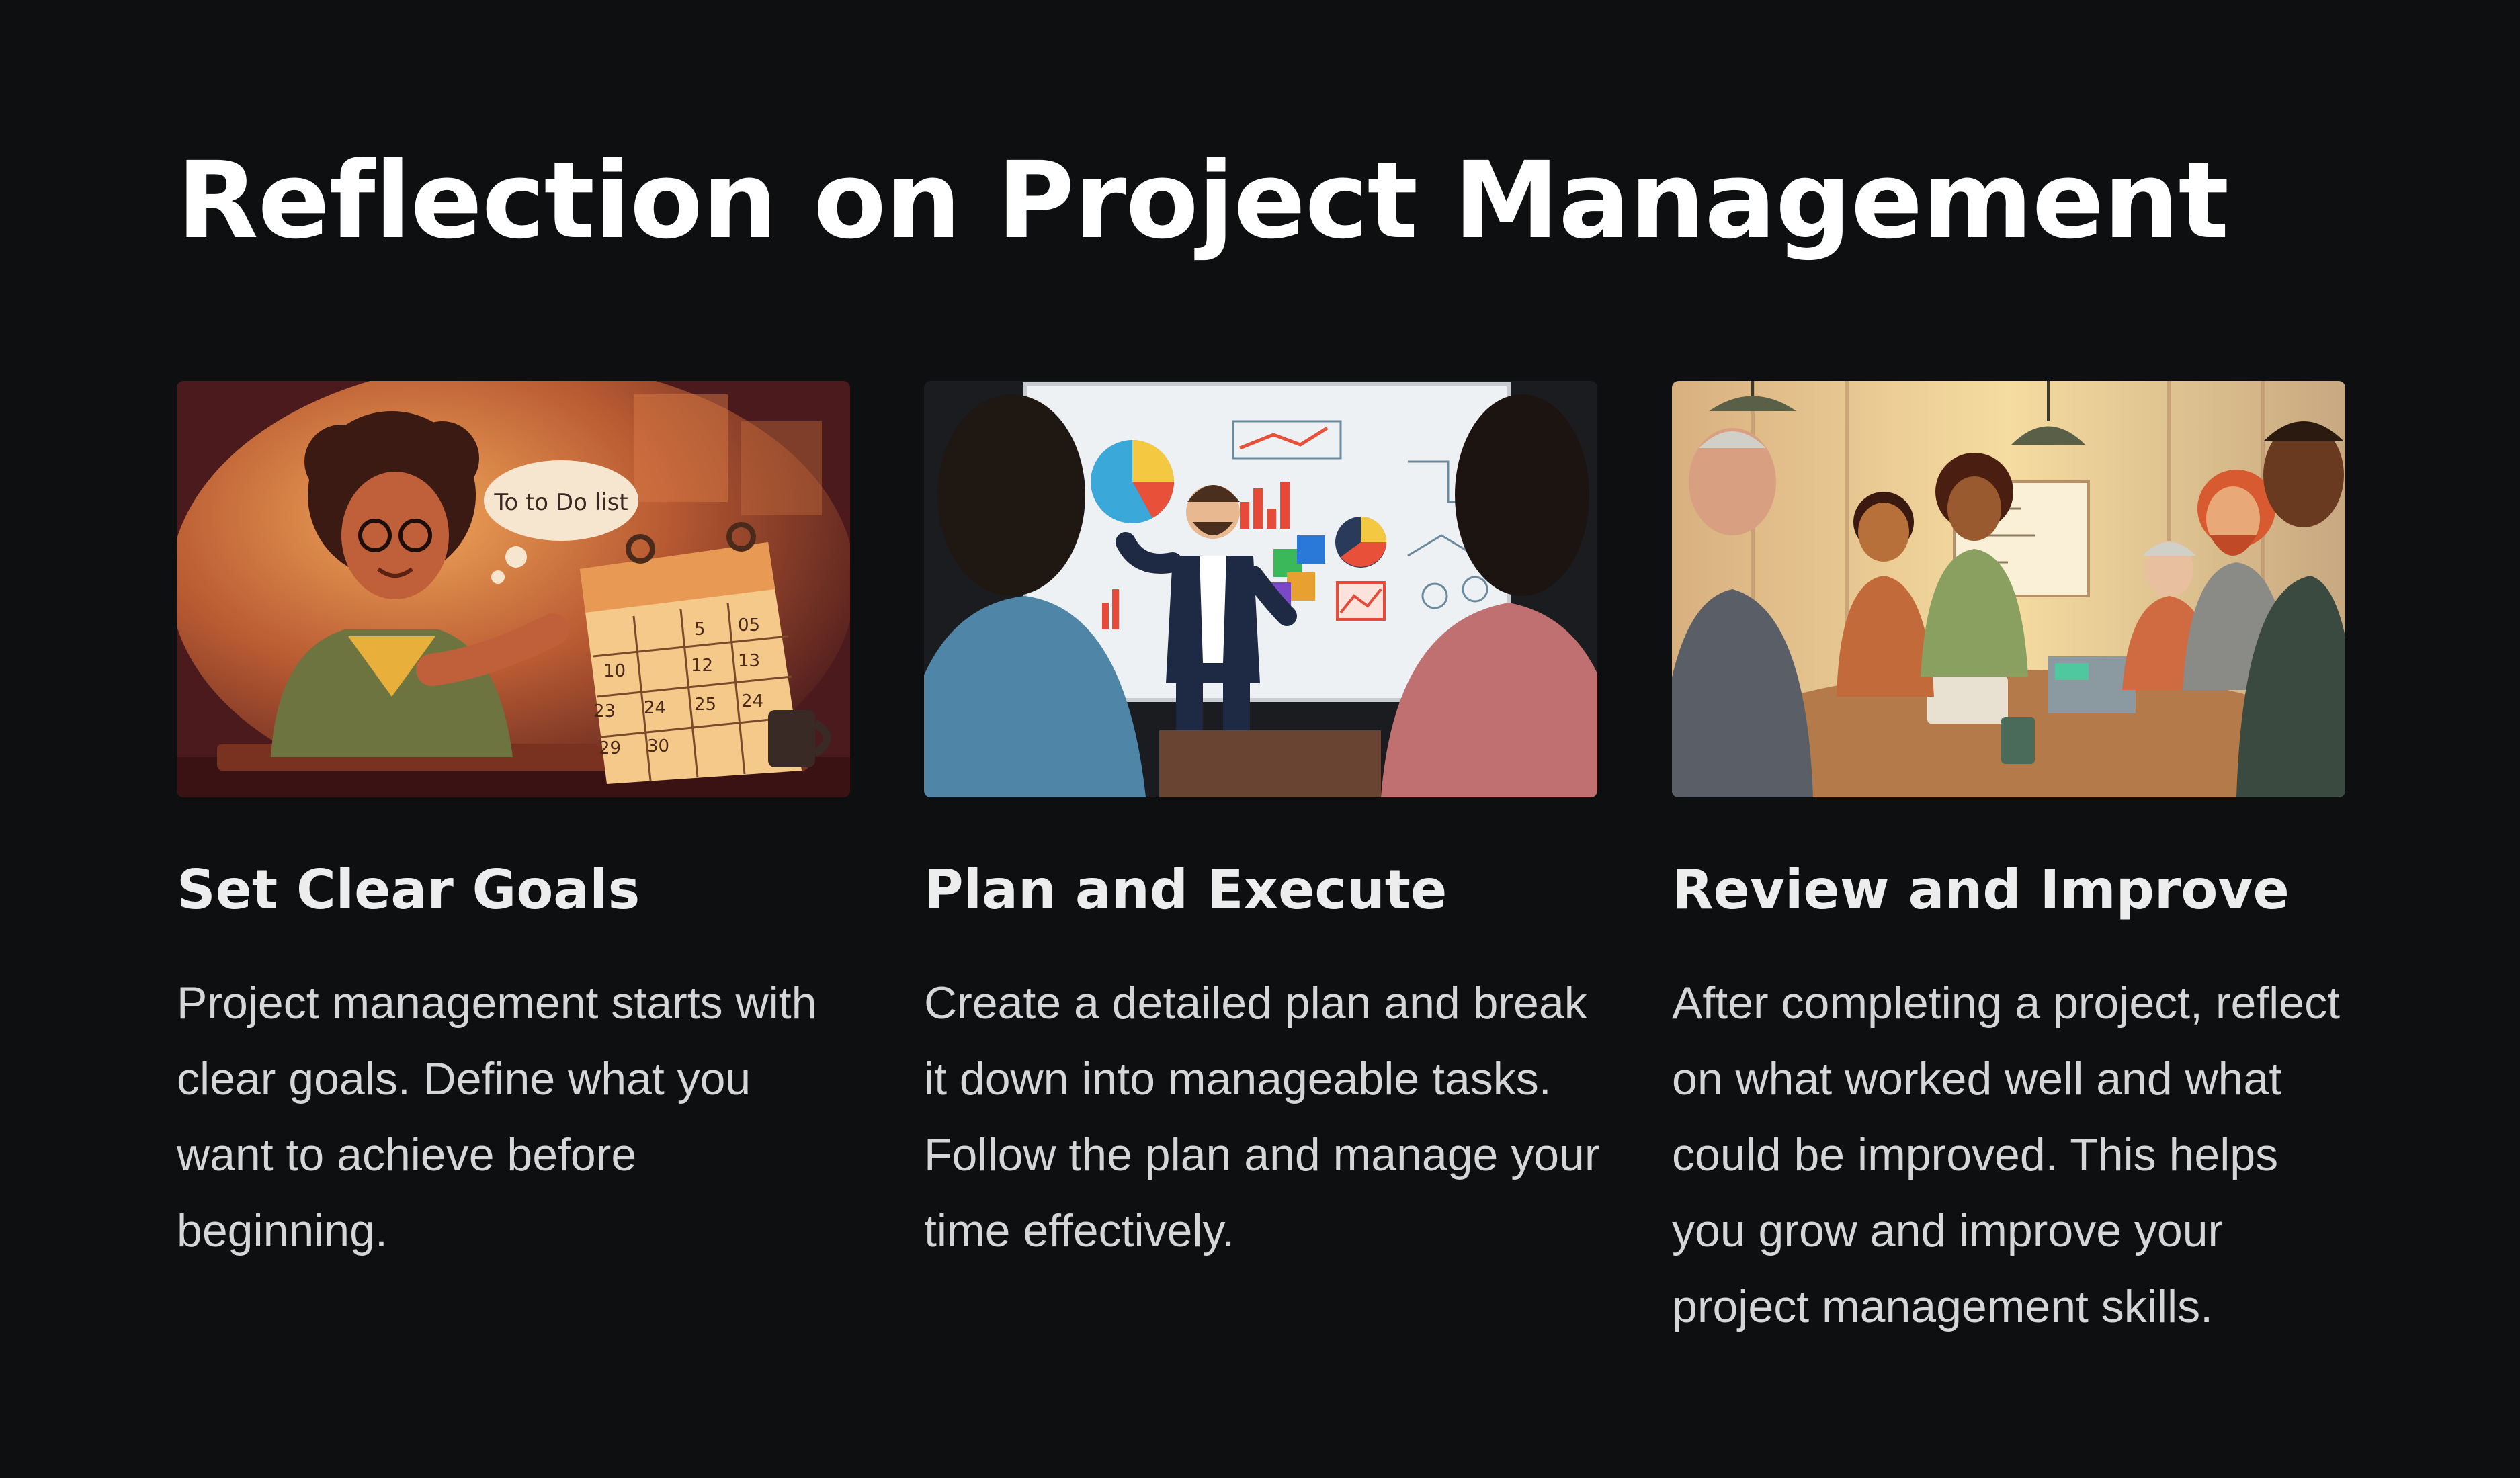 This screenshot has height=1478, width=2520. Describe the element at coordinates (749, 661) in the screenshot. I see `cal-num: 13` at that location.